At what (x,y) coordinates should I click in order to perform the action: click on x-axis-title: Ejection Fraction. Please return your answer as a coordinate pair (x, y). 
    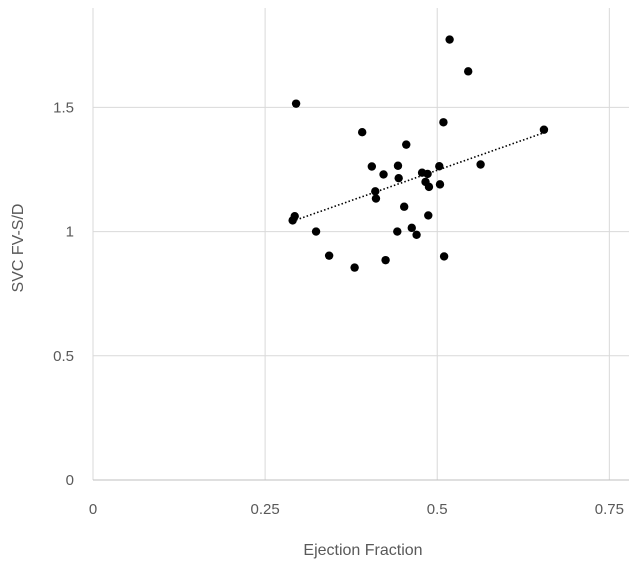
    Looking at the image, I should click on (362, 550).